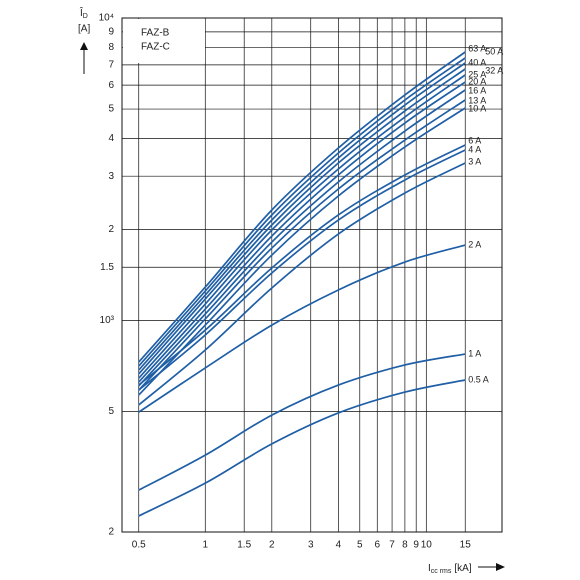  Describe the element at coordinates (477, 74) in the screenshot. I see `series-label: 25 A` at that location.